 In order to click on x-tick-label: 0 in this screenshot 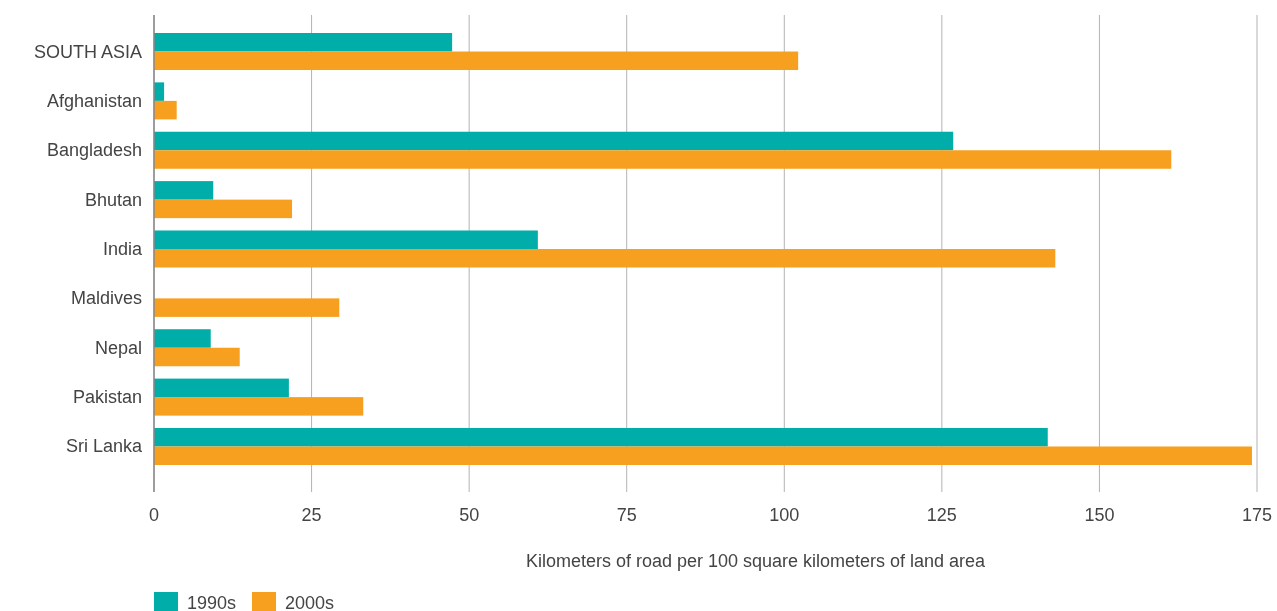, I will do `click(154, 515)`.